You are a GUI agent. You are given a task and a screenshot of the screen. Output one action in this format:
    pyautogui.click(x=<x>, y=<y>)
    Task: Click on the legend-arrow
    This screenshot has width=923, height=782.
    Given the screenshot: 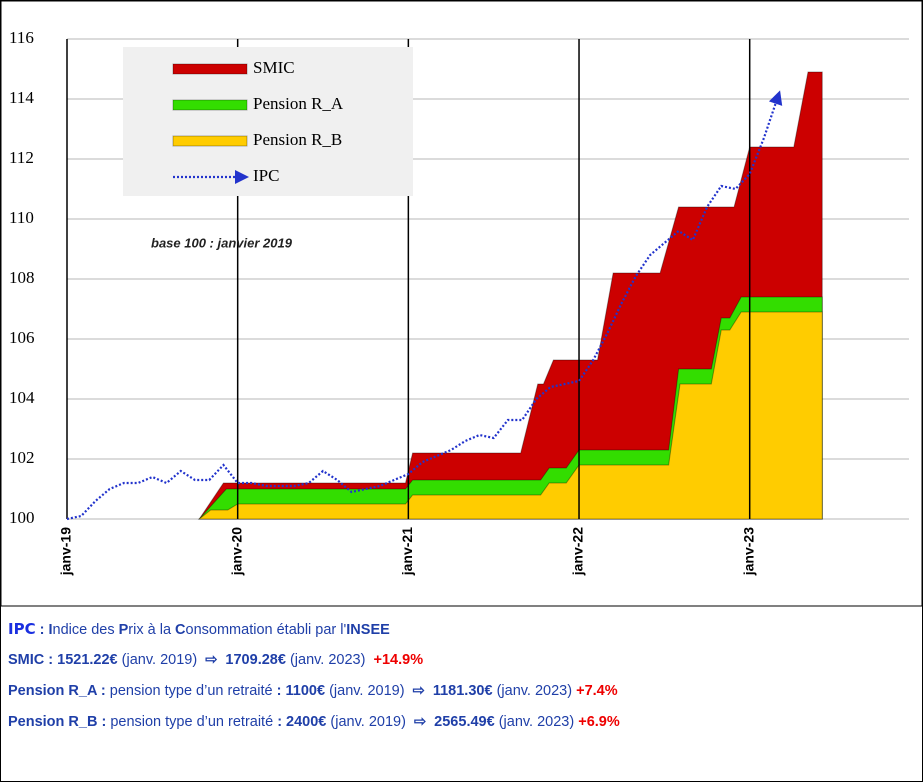 What is the action you would take?
    pyautogui.click(x=242, y=177)
    